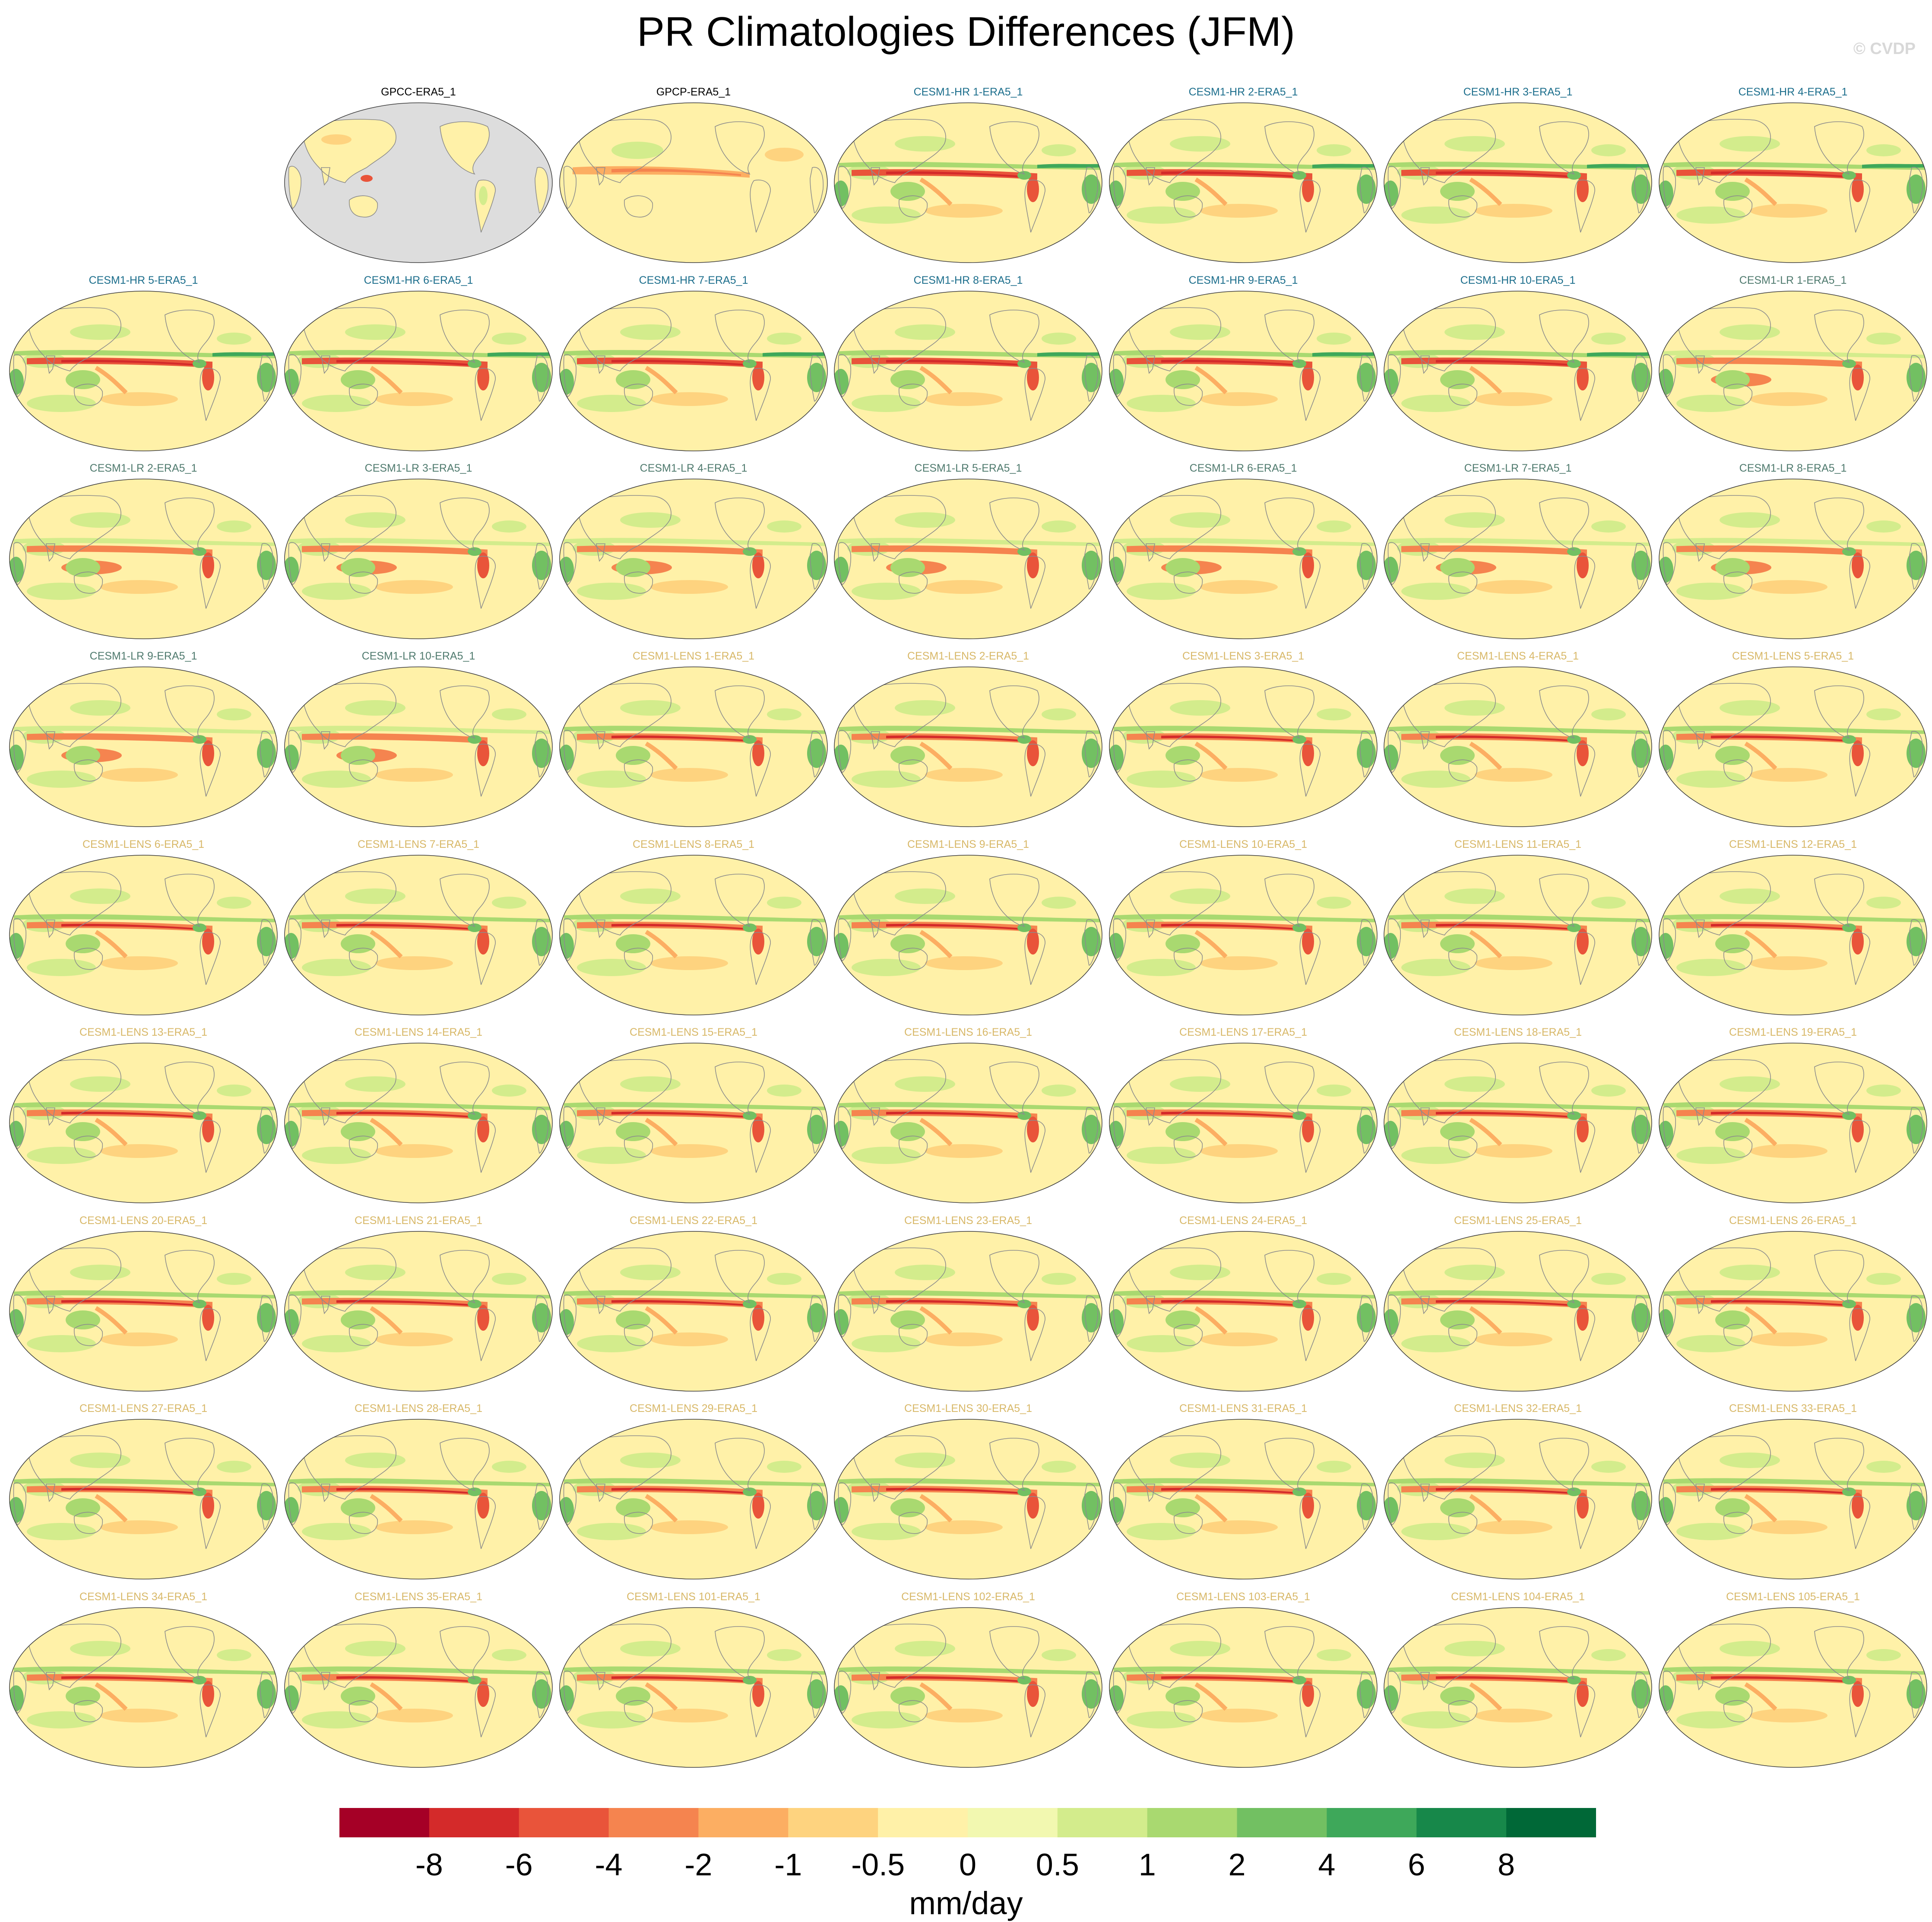 The width and height of the screenshot is (1932, 1922). What do you see at coordinates (143, 1597) in the screenshot?
I see `panel-title: CESM1-LENS 34-ERA5_1` at bounding box center [143, 1597].